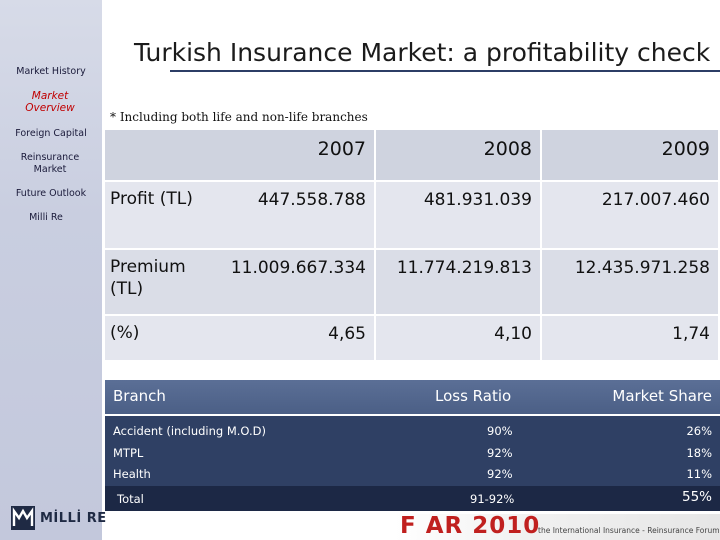 Image resolution: width=720 pixels, height=540 pixels. I want to click on branch-name: Health, so click(132, 474).